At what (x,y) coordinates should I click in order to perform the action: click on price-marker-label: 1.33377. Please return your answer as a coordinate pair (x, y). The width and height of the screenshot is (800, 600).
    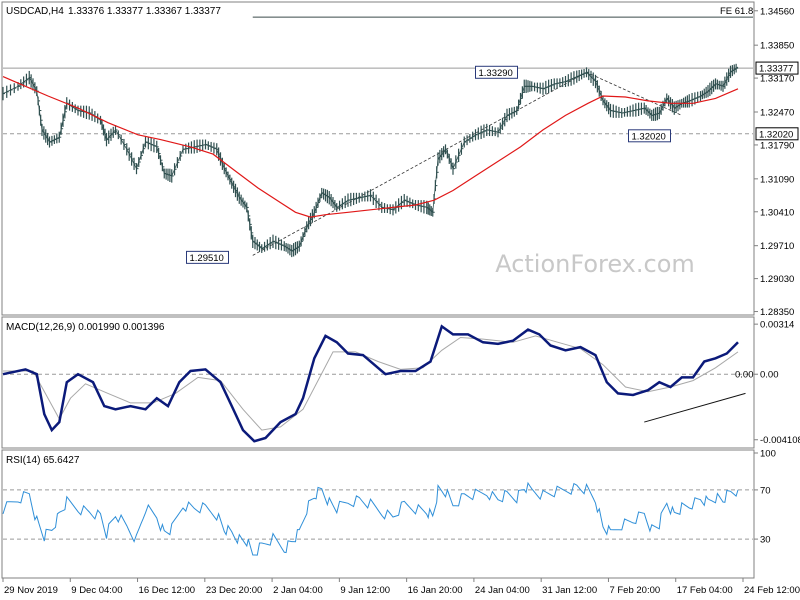
    Looking at the image, I should click on (776, 69).